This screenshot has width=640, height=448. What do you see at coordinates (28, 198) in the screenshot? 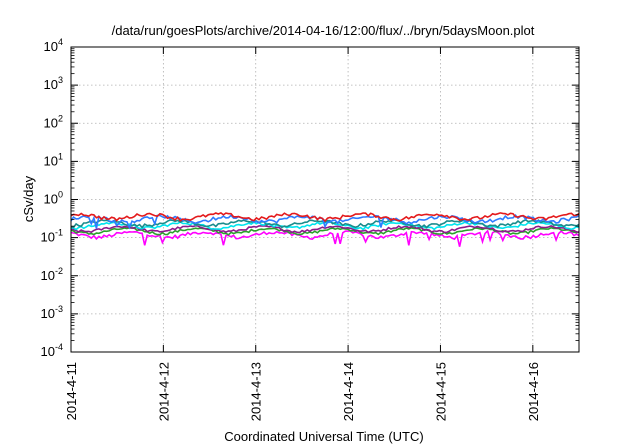
I see `y-axis-label: cSv/day` at bounding box center [28, 198].